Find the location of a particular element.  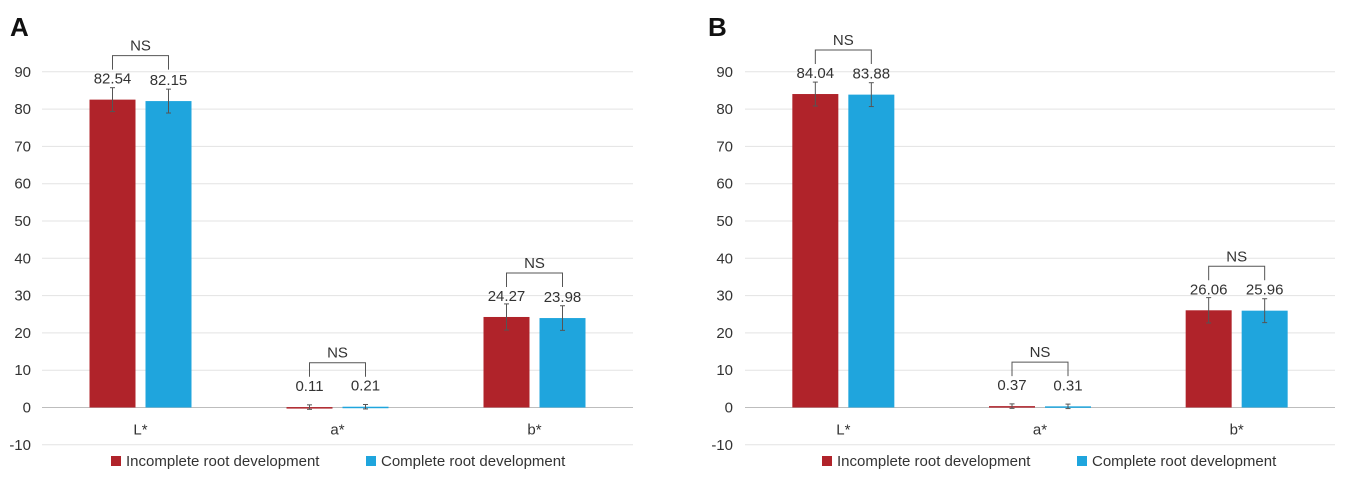

data-label: 26.06 is located at coordinates (1209, 289).